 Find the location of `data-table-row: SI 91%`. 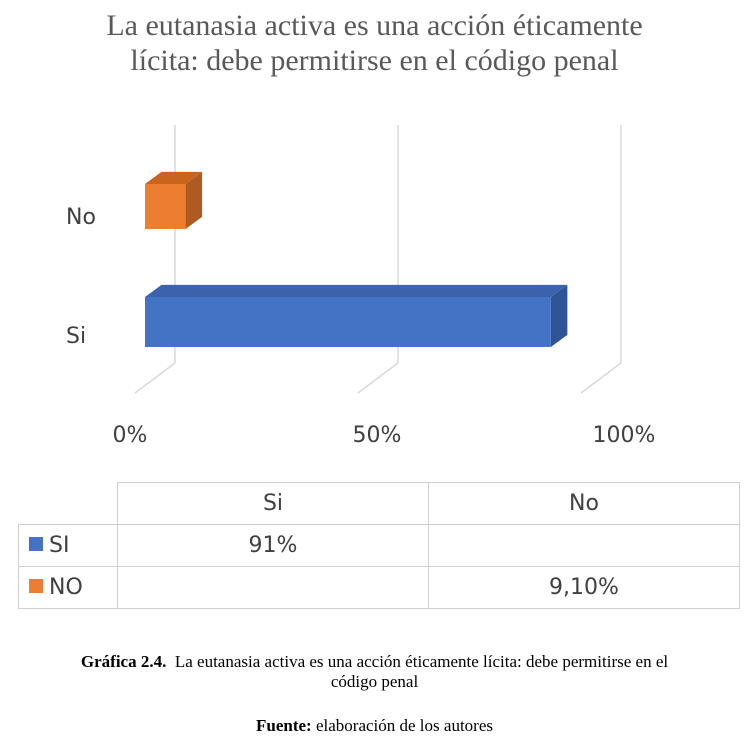

data-table-row: SI 91% is located at coordinates (379, 545).